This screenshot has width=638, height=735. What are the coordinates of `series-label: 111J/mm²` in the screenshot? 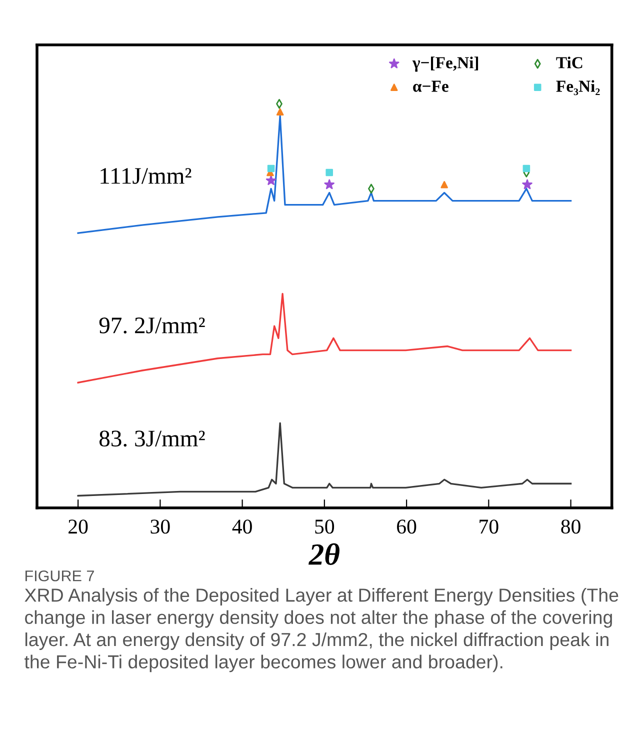 It's located at (146, 176).